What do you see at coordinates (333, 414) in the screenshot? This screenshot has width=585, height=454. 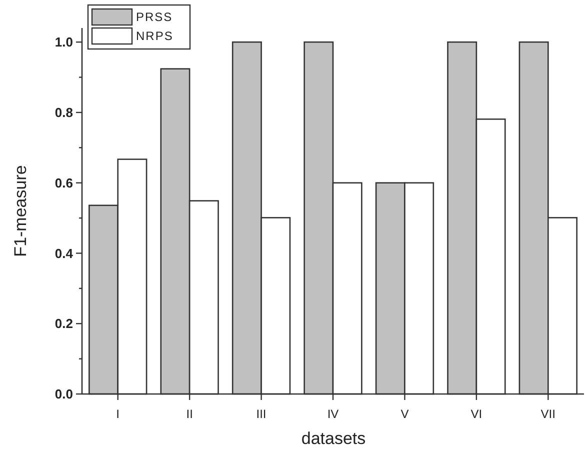 I see `x-tick-label: IV` at bounding box center [333, 414].